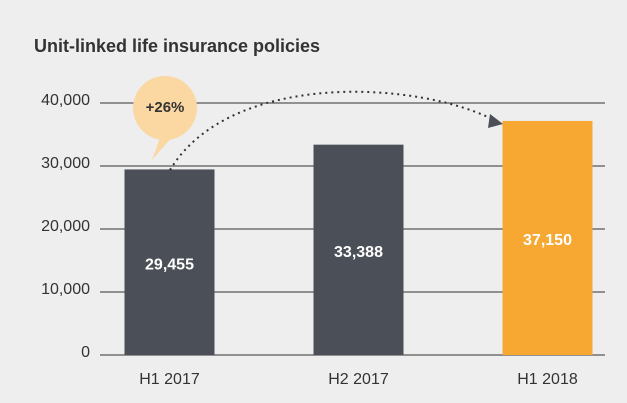 The image size is (627, 403). Describe the element at coordinates (65, 226) in the screenshot. I see `y-tick-label: 20,000` at that location.